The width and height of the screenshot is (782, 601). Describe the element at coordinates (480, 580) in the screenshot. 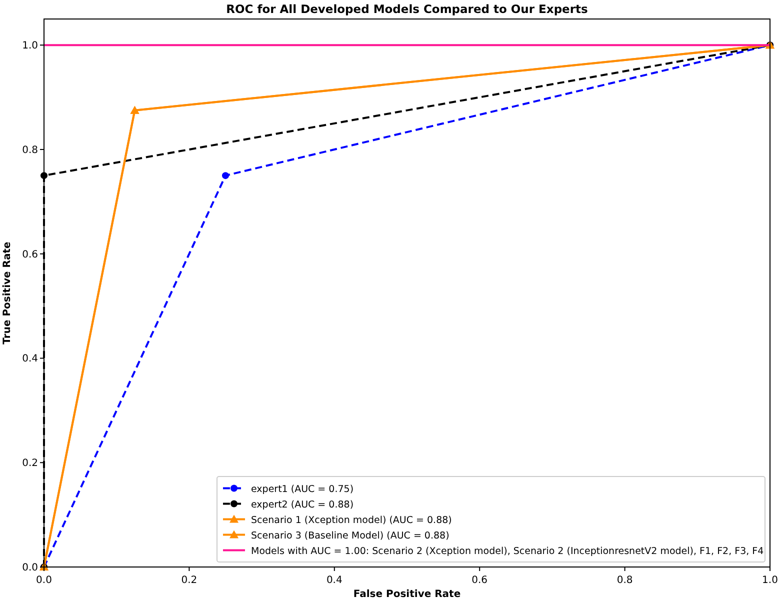

I see `x-tick-label: 0.6` at that location.